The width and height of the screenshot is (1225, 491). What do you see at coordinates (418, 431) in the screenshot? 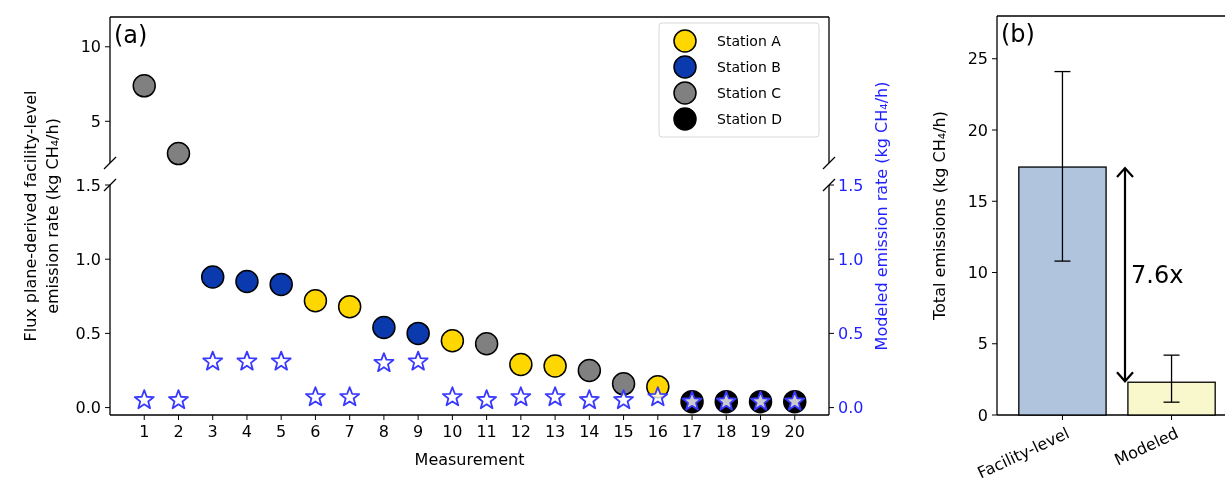
I see `x-tick-label: 9` at bounding box center [418, 431].